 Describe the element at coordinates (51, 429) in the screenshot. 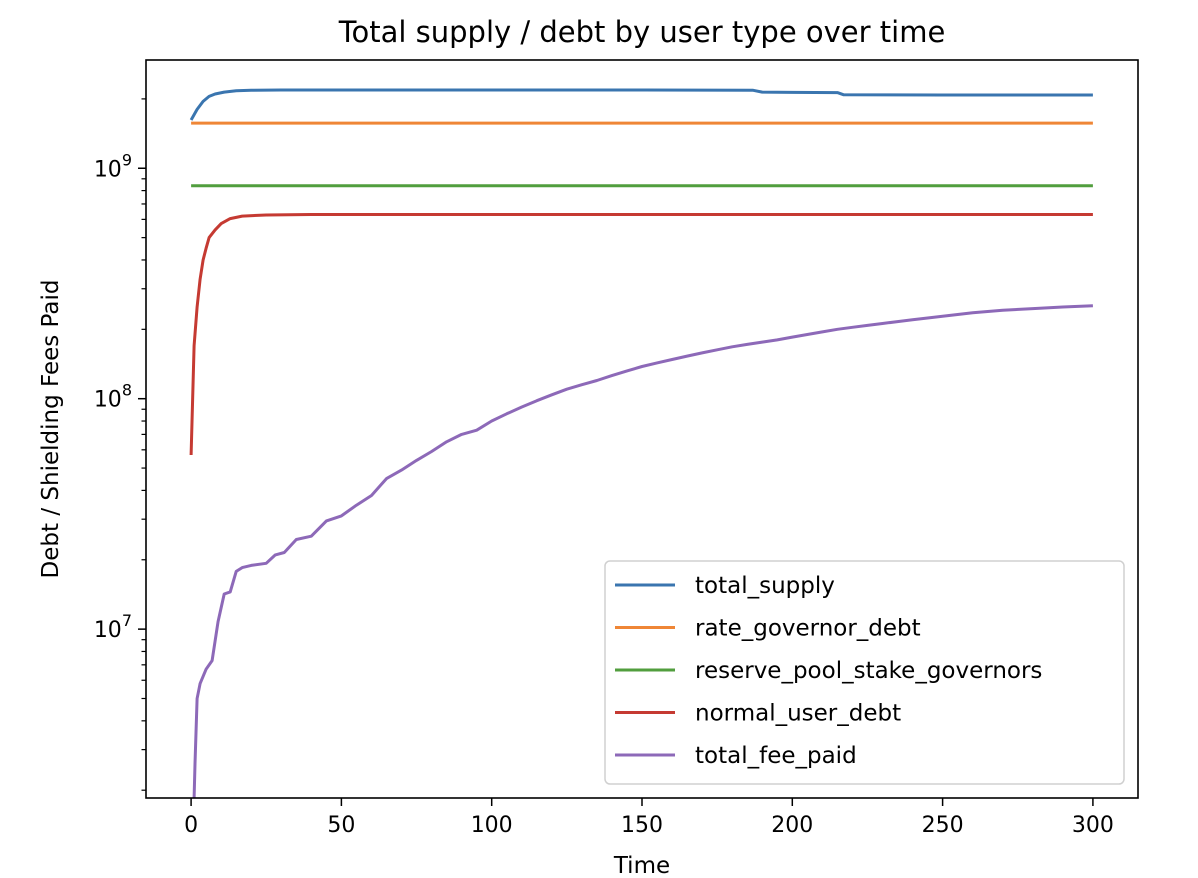

I see `y-axis-label: Debt / Shielding Fees Paid` at that location.